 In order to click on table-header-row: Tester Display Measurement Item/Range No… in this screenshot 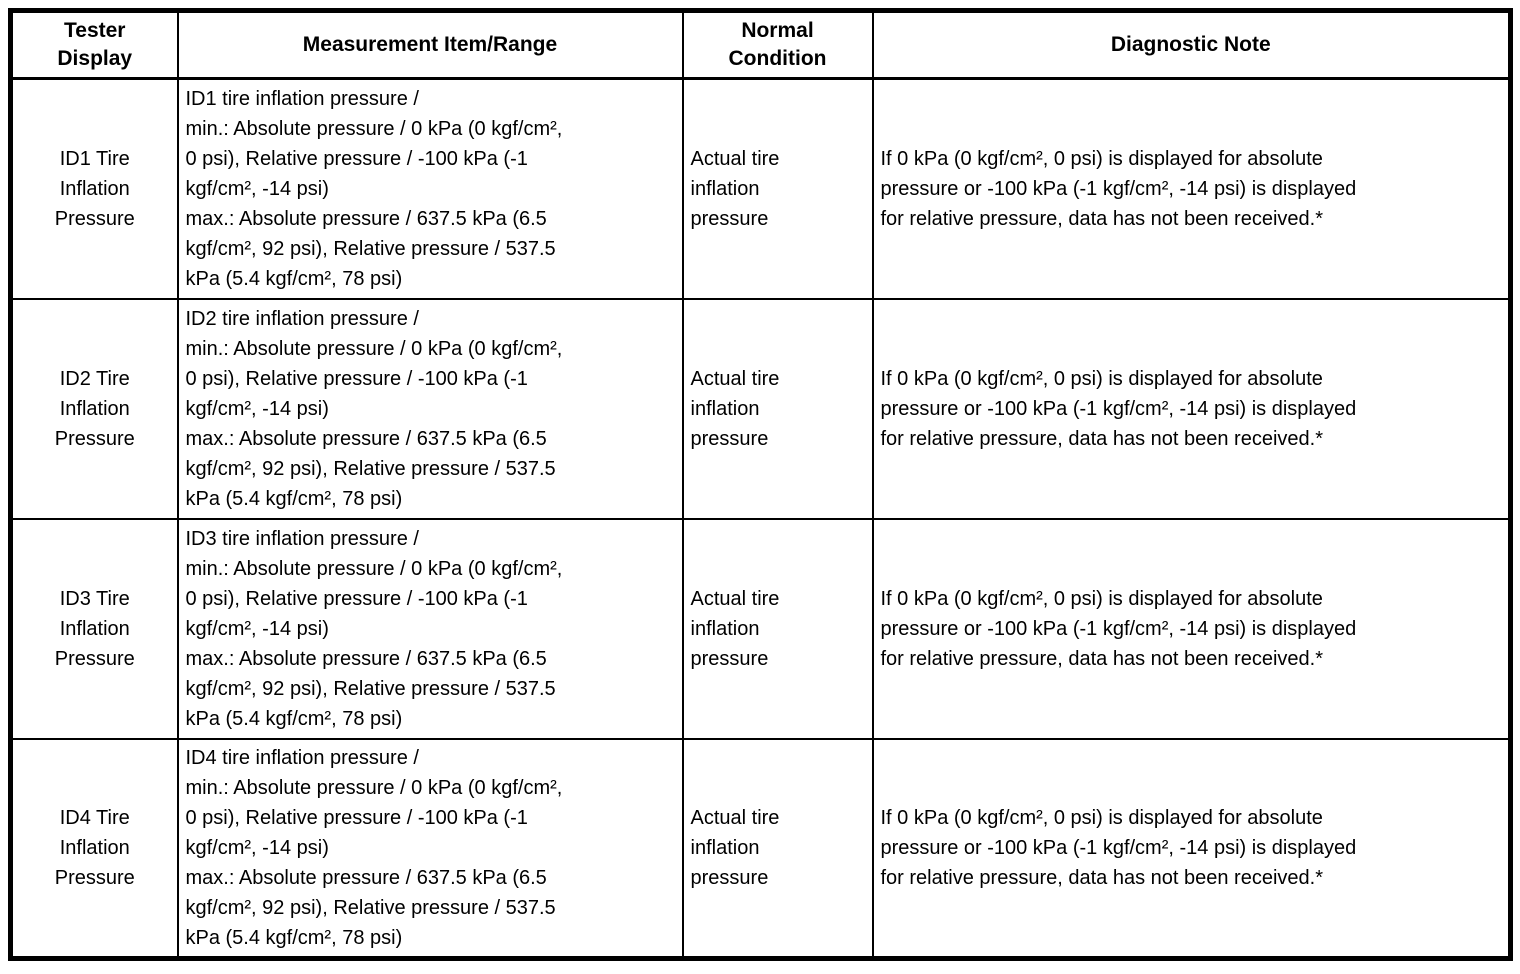, I will do `click(760, 44)`.